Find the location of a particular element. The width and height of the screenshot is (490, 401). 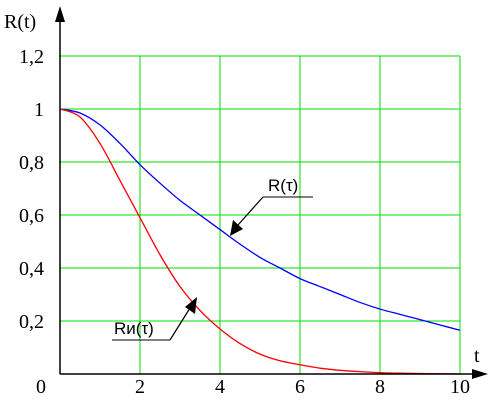

x-tick-label: 10 is located at coordinates (460, 387).